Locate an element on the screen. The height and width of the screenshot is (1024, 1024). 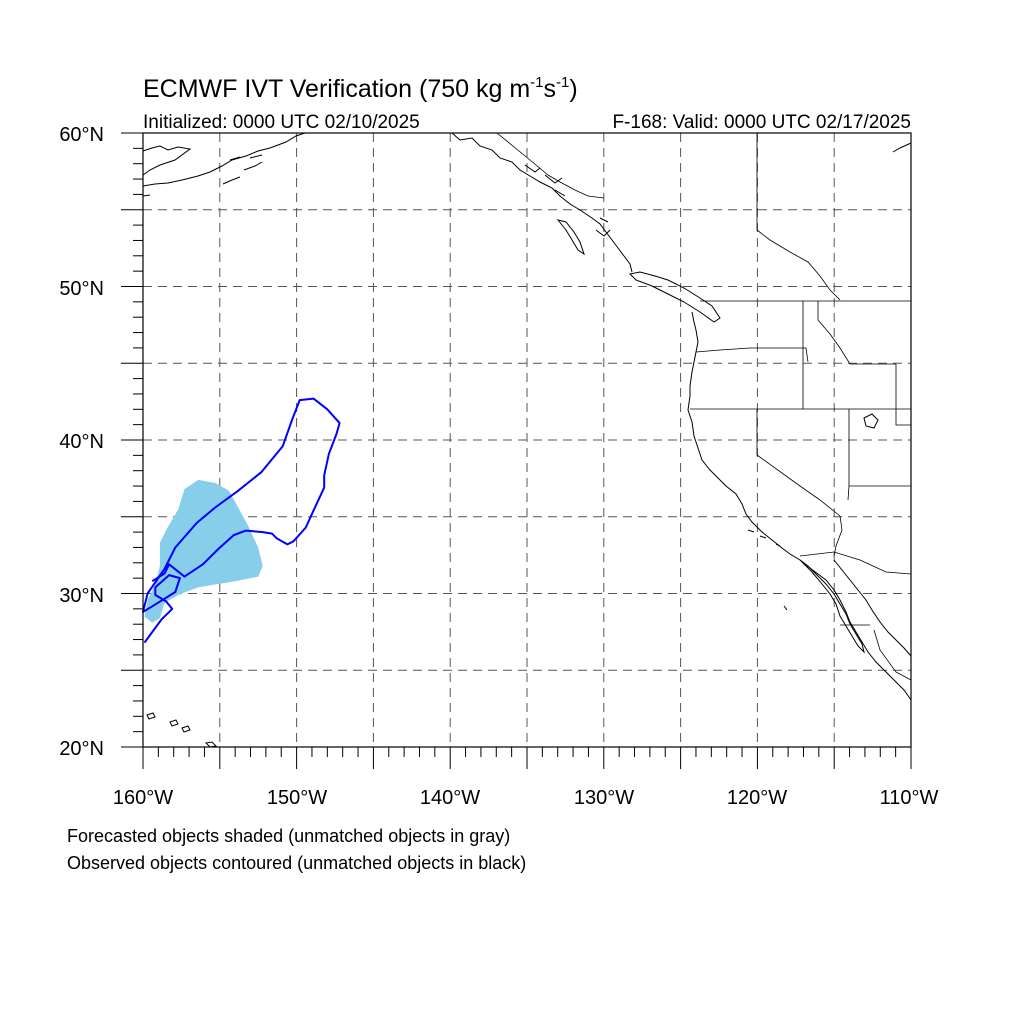
gulf-of-california is located at coordinates (872, 608).